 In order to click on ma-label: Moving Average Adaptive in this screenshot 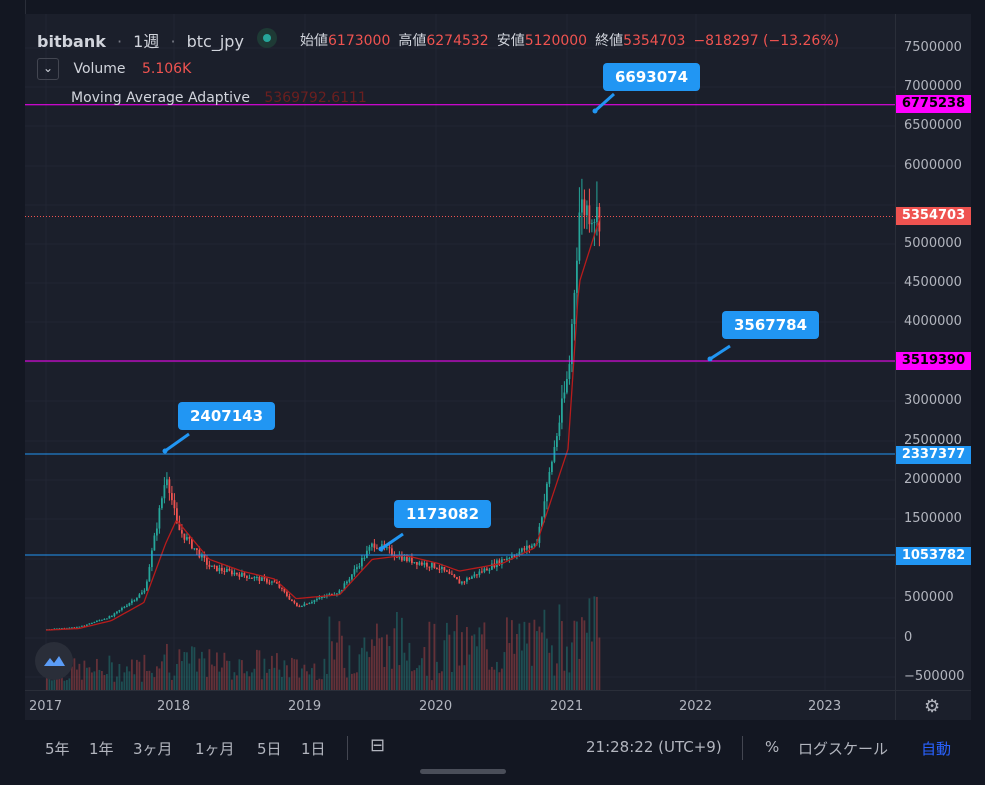, I will do `click(160, 98)`.